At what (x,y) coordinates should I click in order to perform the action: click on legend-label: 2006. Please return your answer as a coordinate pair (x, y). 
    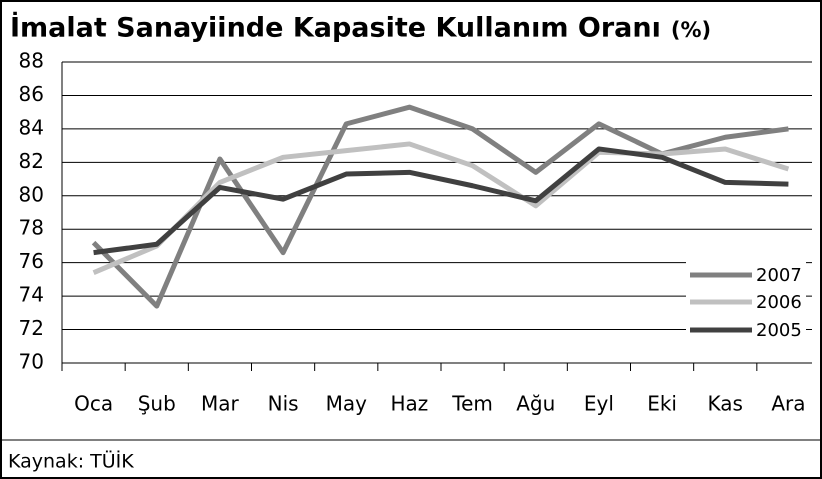
    Looking at the image, I should click on (779, 302).